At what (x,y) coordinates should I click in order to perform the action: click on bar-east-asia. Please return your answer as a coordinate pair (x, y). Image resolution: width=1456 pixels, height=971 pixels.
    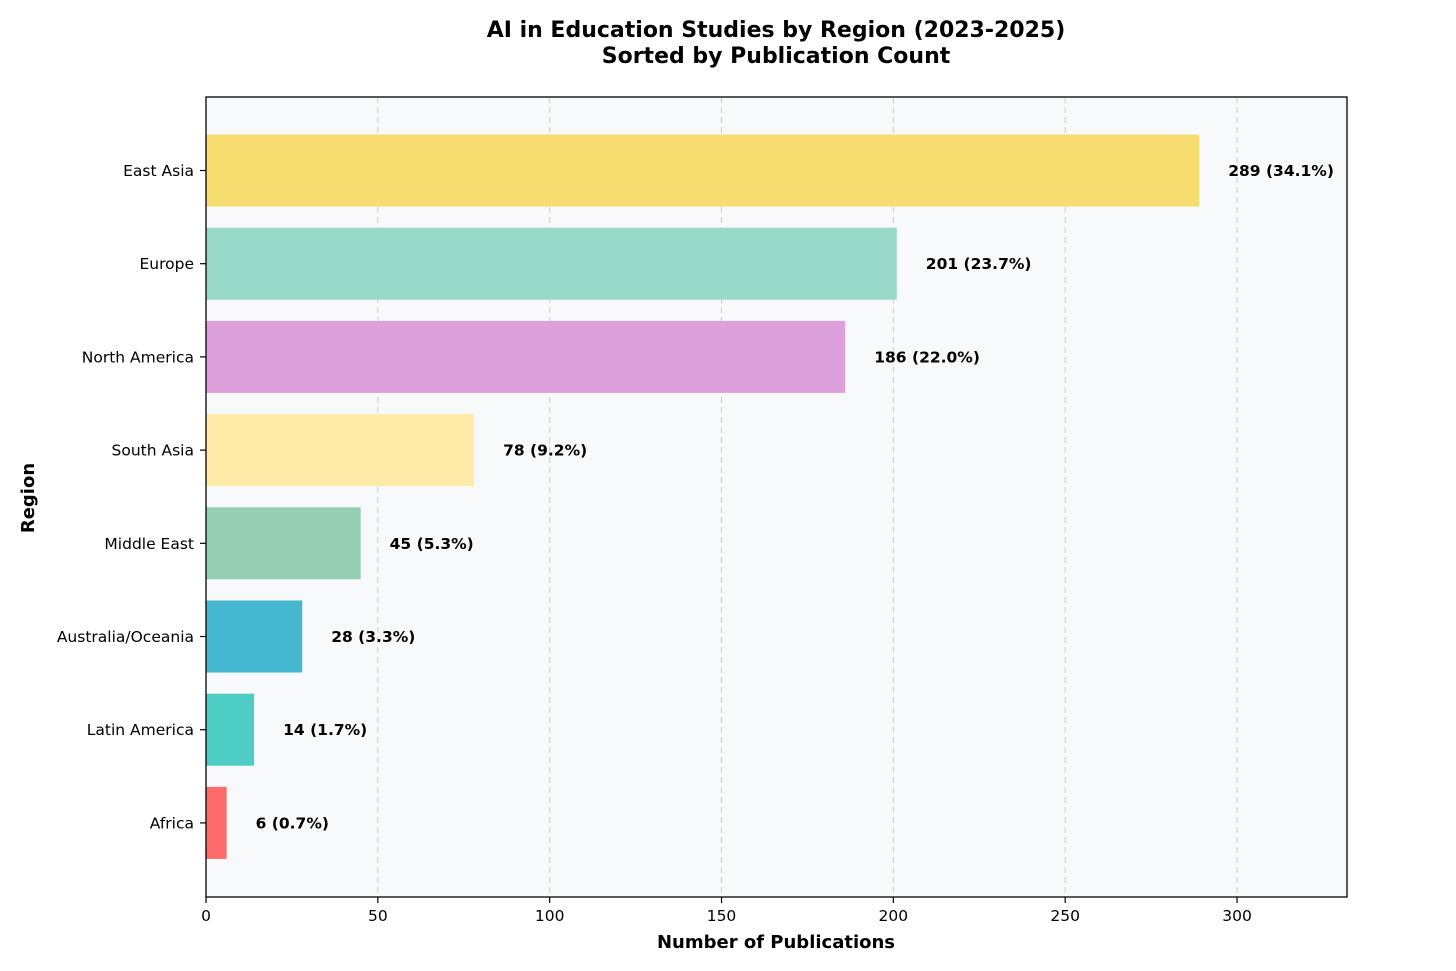
    Looking at the image, I should click on (703, 170).